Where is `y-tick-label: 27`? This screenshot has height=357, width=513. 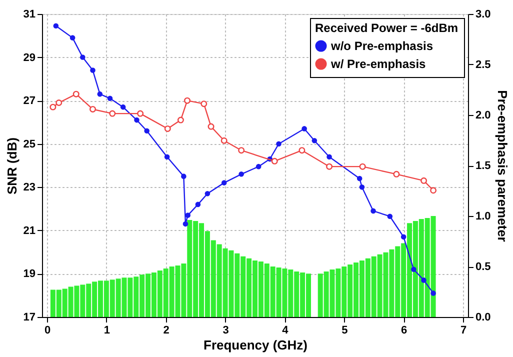
y-tick-label: 27 is located at coordinates (29, 101).